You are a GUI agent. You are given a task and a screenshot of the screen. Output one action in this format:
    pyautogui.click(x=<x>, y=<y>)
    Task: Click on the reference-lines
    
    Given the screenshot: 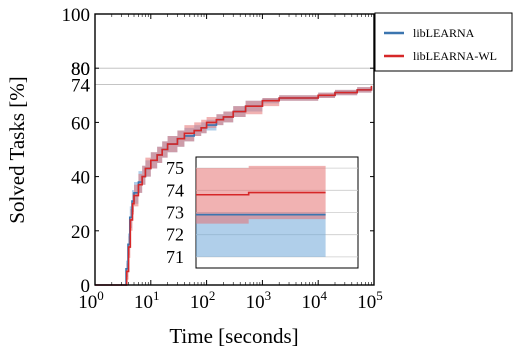 What is the action you would take?
    pyautogui.click(x=234, y=76)
    